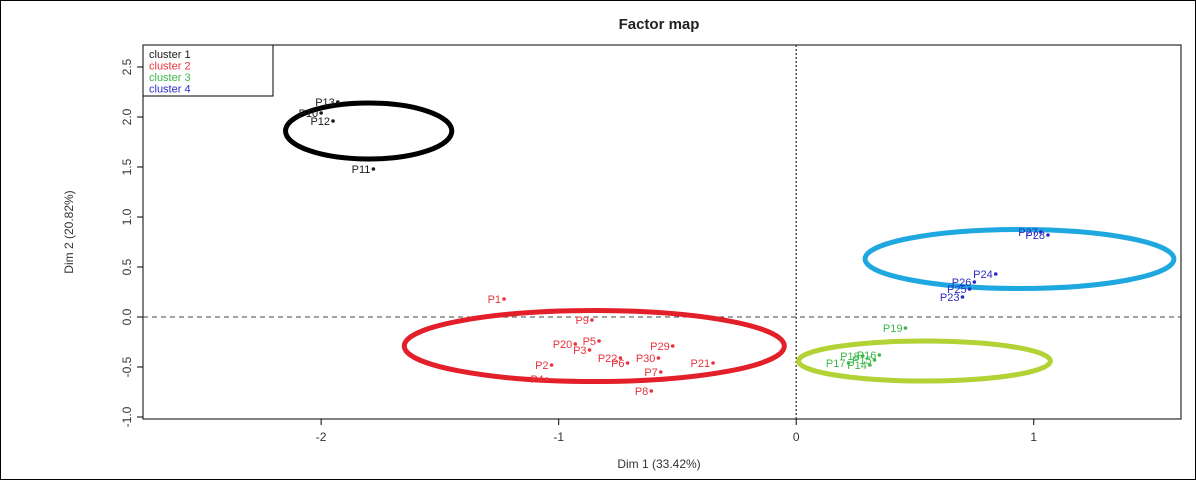  Describe the element at coordinates (558, 437) in the screenshot. I see `x-tick-label: -1` at that location.